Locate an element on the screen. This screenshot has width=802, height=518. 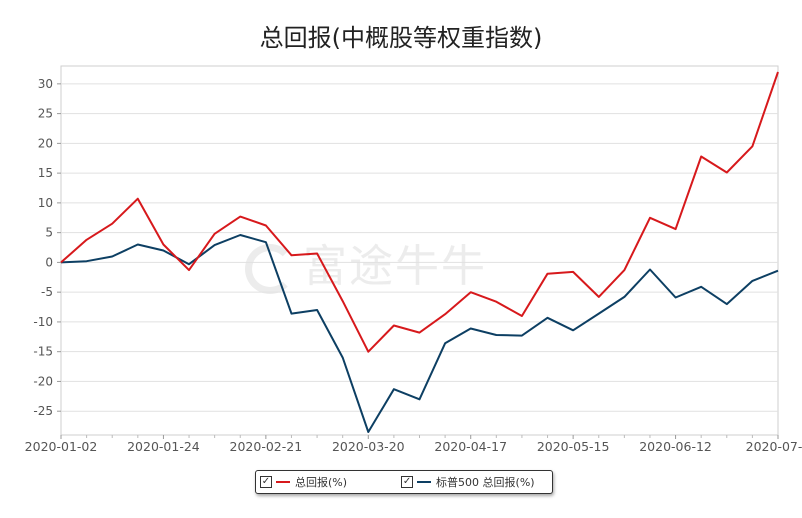
x-tick-label: 2020-03-20 is located at coordinates (368, 446).